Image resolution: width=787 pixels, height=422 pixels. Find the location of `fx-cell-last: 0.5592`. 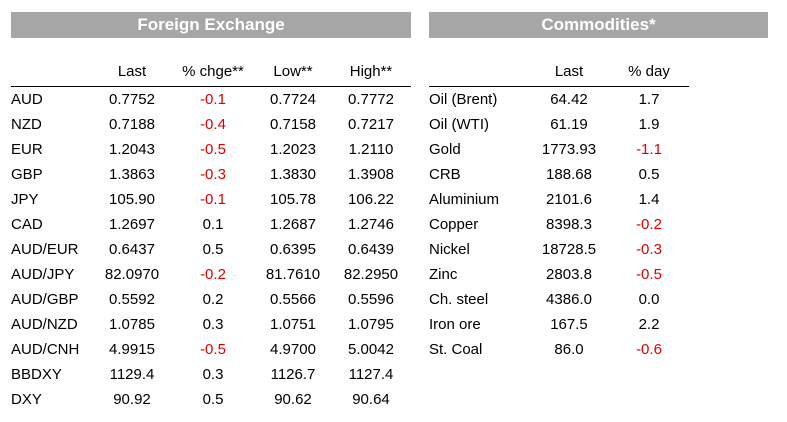

fx-cell-last: 0.5592 is located at coordinates (132, 299).